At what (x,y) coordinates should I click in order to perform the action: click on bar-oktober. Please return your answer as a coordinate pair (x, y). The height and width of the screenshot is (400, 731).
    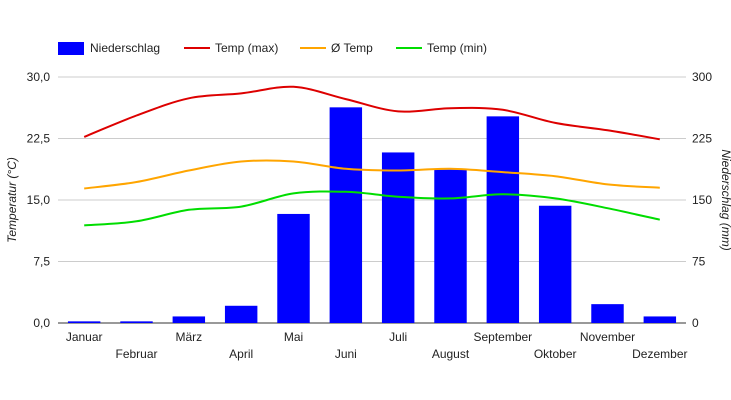
    Looking at the image, I should click on (555, 264).